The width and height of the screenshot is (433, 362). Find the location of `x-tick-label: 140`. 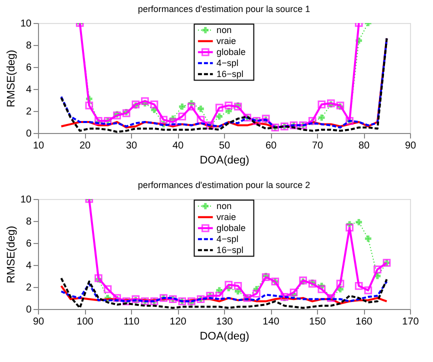

x-tick-label: 140 is located at coordinates (271, 322).